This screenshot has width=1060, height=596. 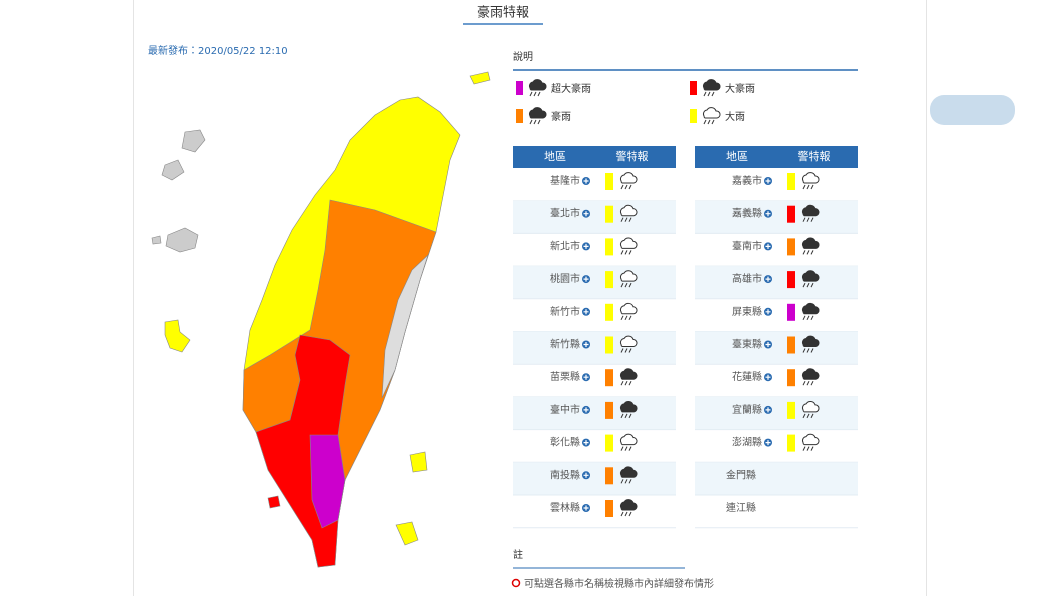 What do you see at coordinates (565, 245) in the screenshot?
I see `region-name: 新北市` at bounding box center [565, 245].